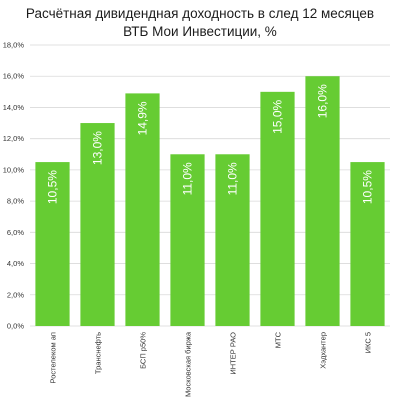 This screenshot has height=400, width=400. Describe the element at coordinates (143, 118) in the screenshot. I see `data-label: 14,9%` at that location.